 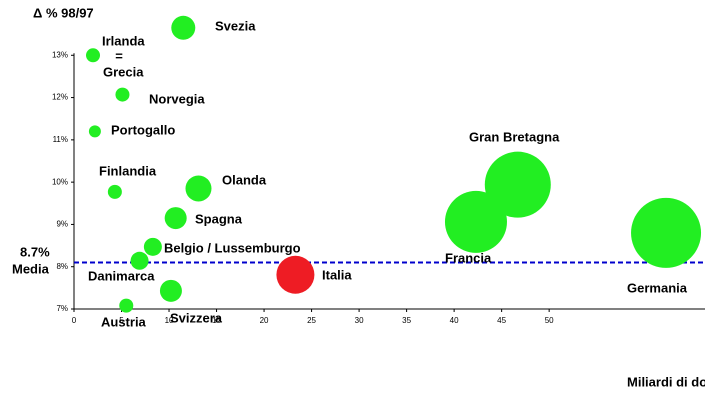 What do you see at coordinates (63, 12) in the screenshot?
I see `chart-title: Δ % 98/97` at bounding box center [63, 12].